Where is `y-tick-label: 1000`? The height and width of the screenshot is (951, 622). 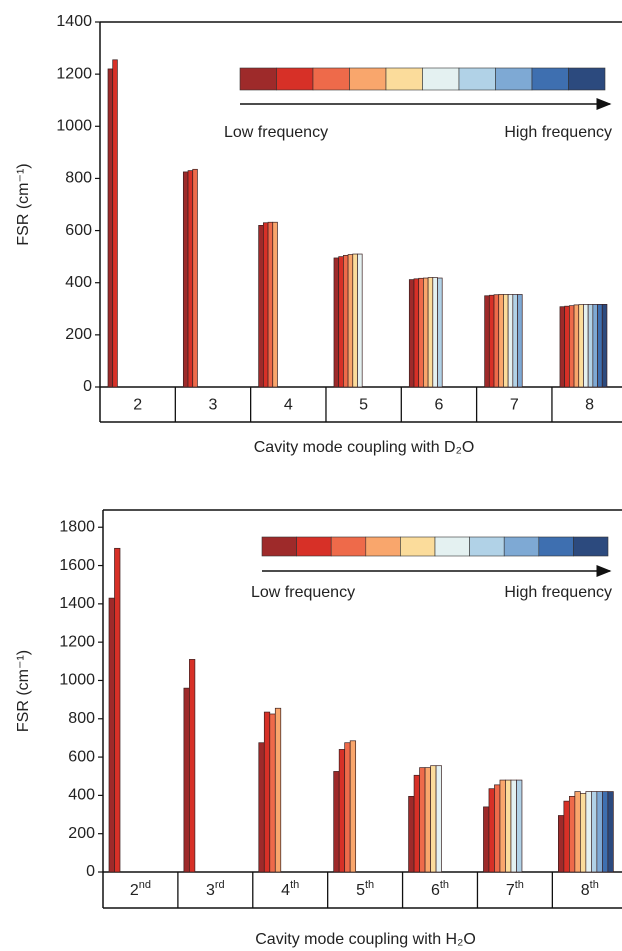 y-tick-label: 1000 is located at coordinates (77, 680).